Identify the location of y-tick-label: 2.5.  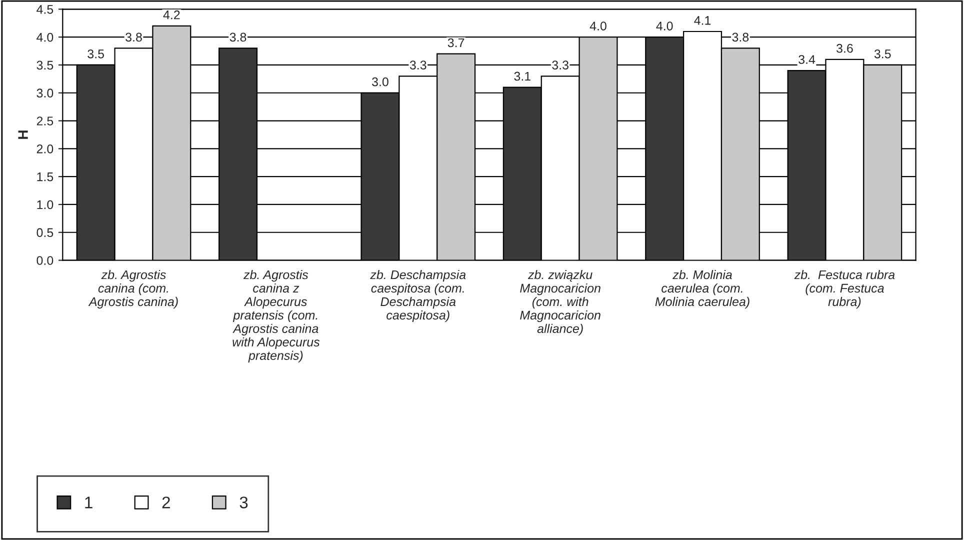
(45, 121).